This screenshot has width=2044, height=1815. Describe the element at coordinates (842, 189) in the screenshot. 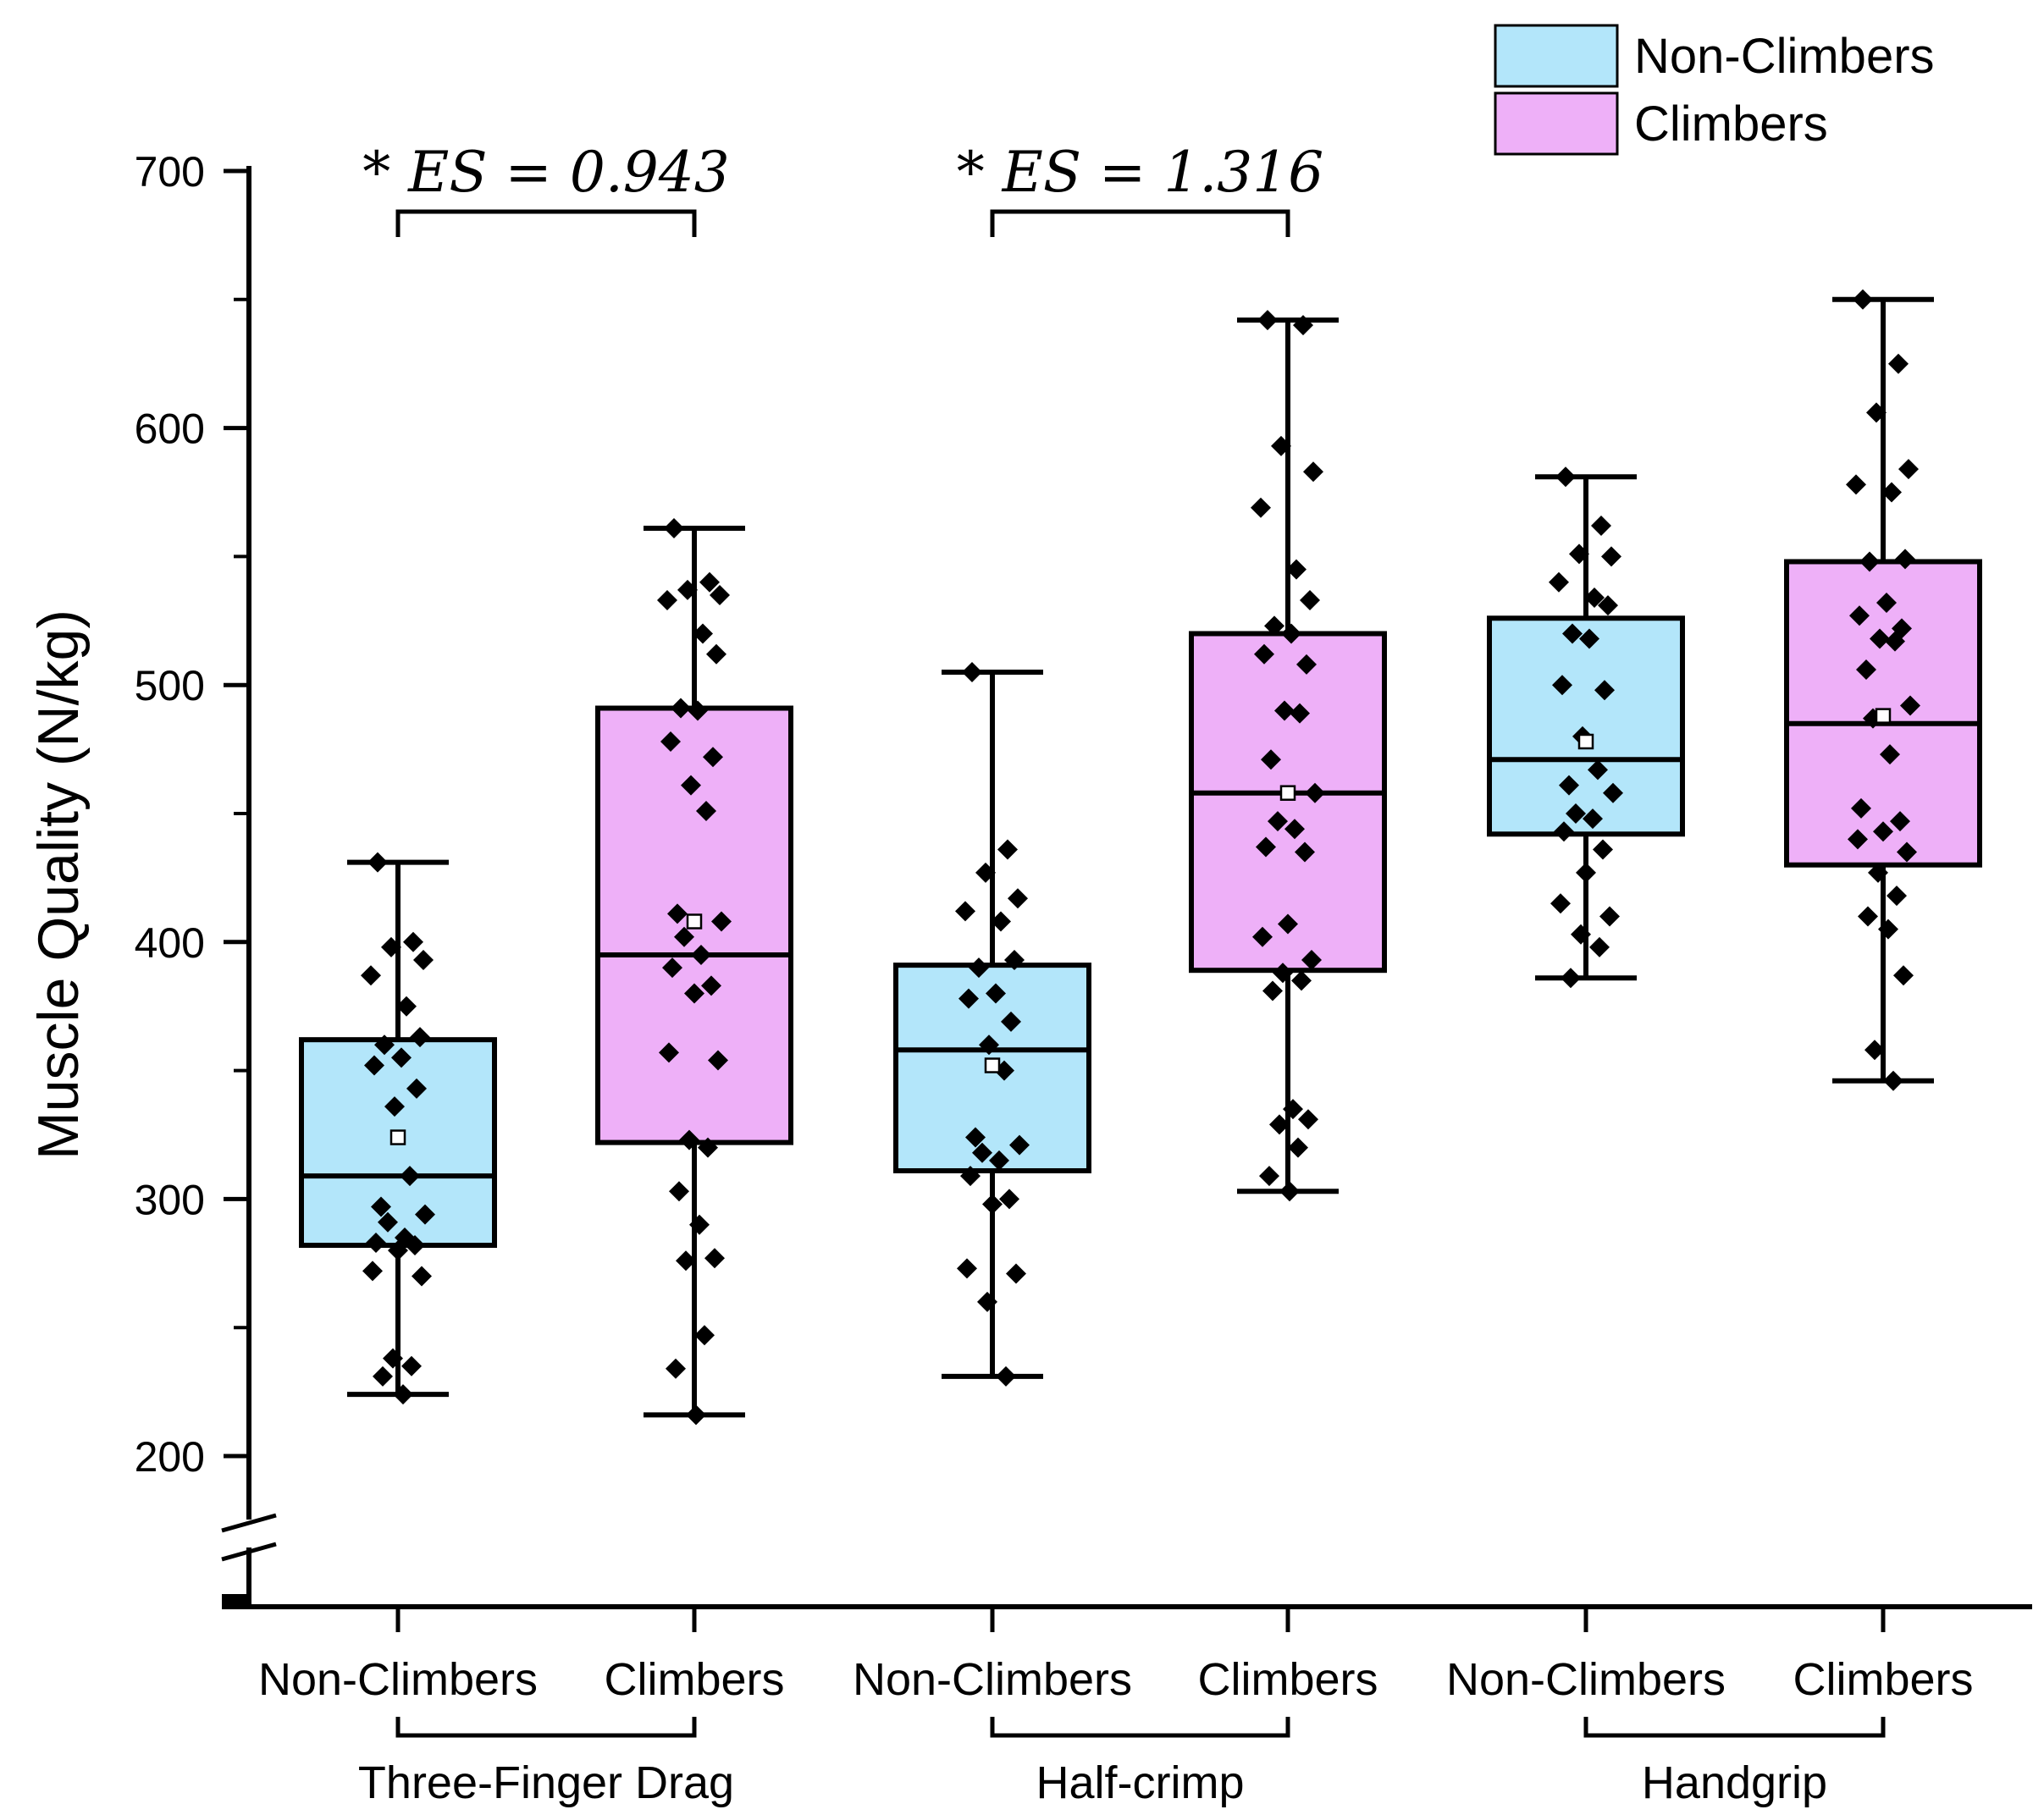

I see `significance-brackets: * ES = 0.943 * ES = 1.316` at that location.